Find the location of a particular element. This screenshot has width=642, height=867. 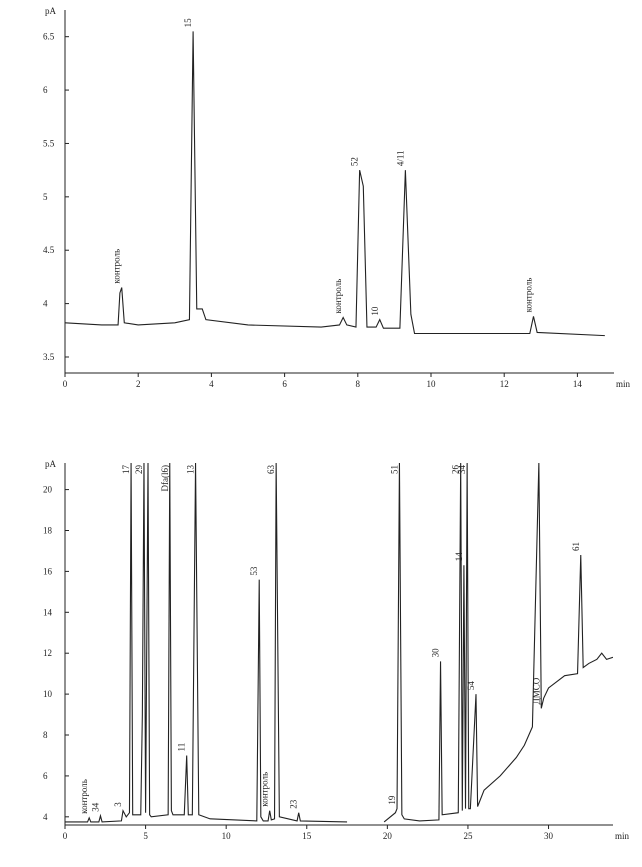

x-tick-label: 25 is located at coordinates (468, 836).